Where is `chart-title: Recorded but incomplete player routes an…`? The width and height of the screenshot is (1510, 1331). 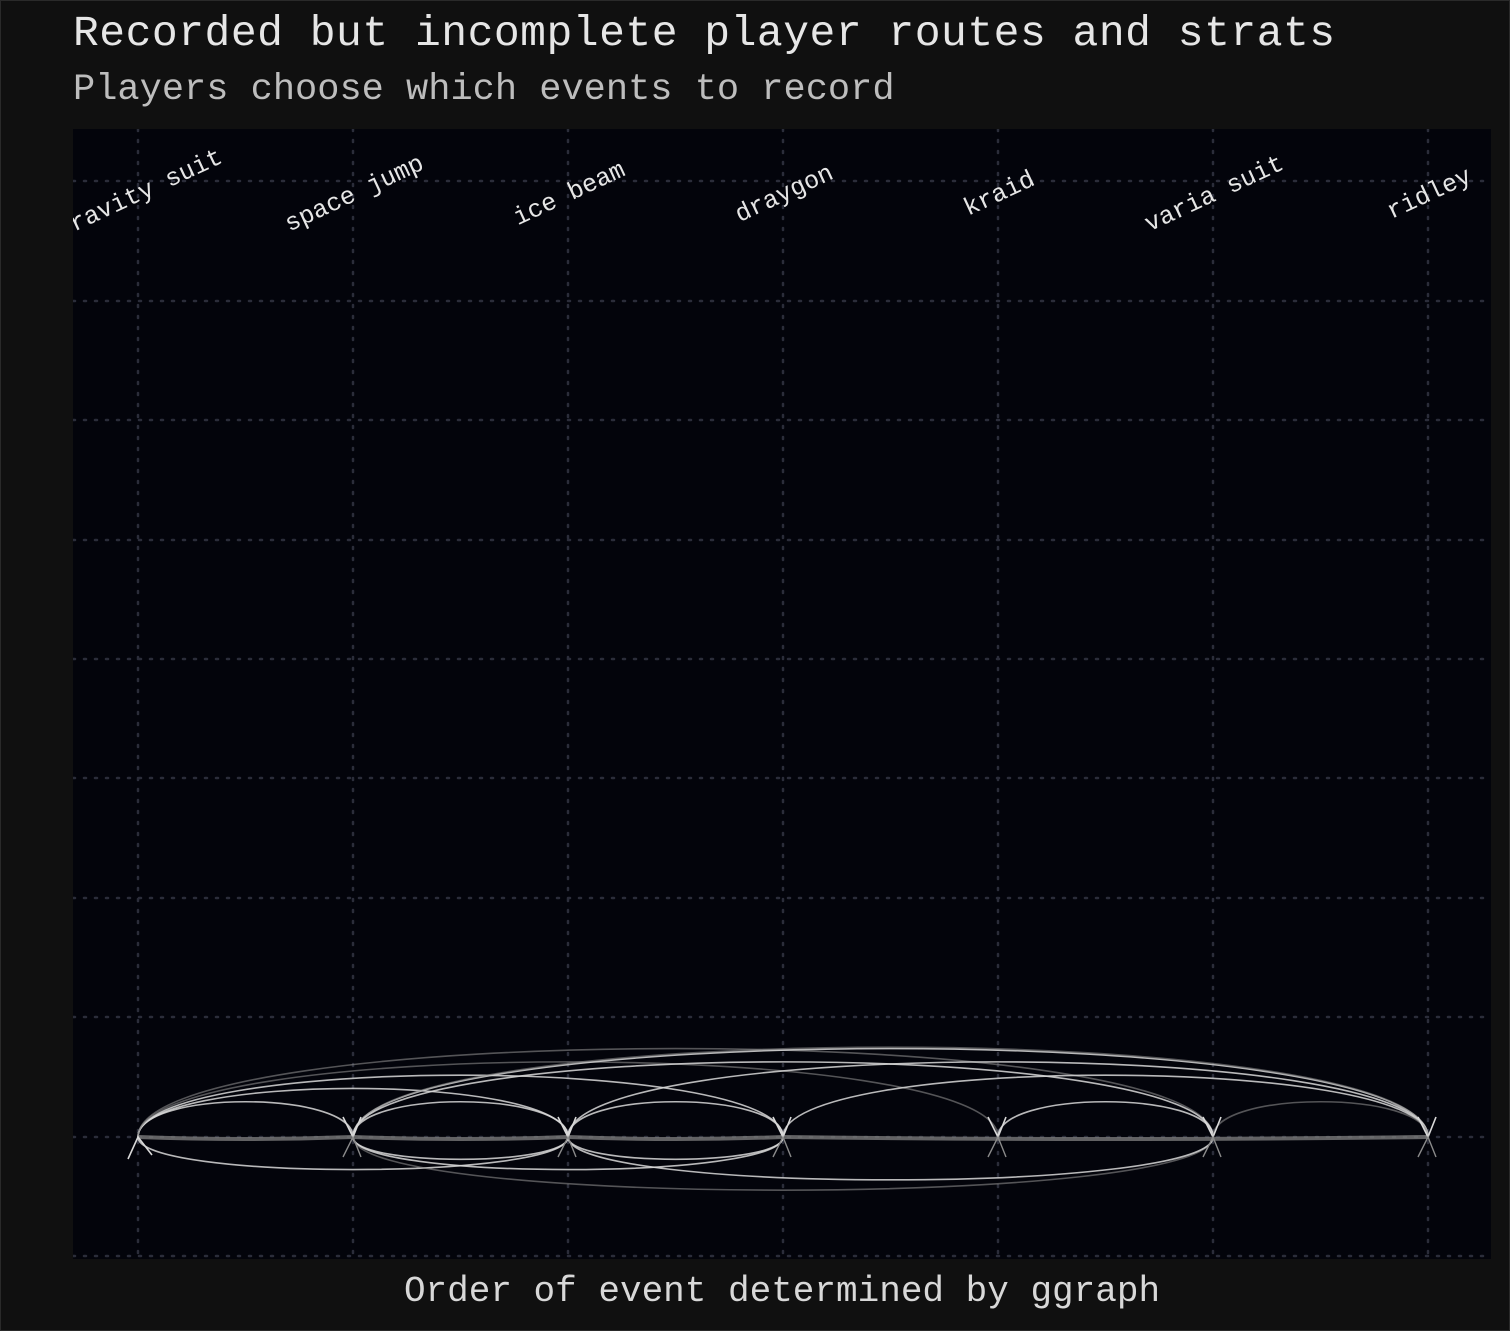 chart-title: Recorded but incomplete player routes an… is located at coordinates (704, 33).